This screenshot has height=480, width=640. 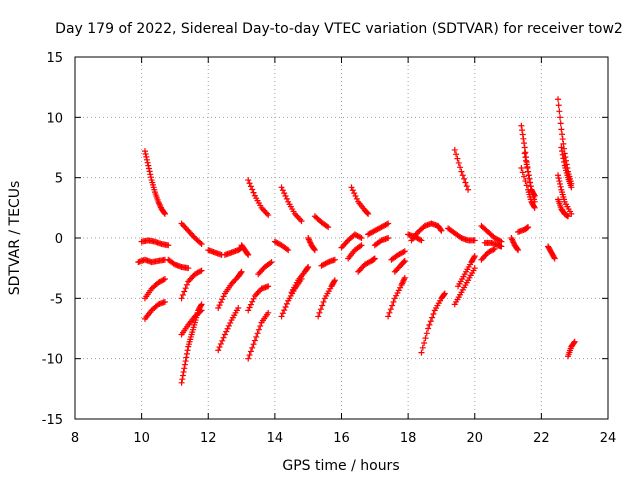 I want to click on series-arc45, so click(x=493, y=244).